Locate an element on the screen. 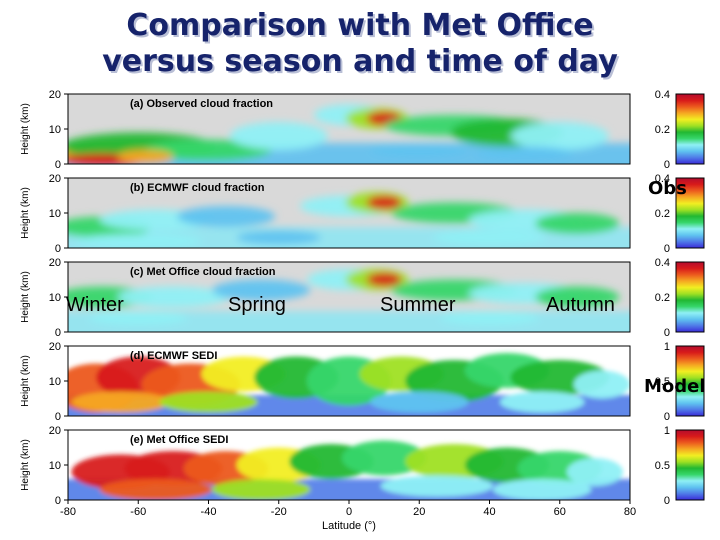 The height and width of the screenshot is (540, 720). title-line-2: versus season and time of day is located at coordinates (360, 61).